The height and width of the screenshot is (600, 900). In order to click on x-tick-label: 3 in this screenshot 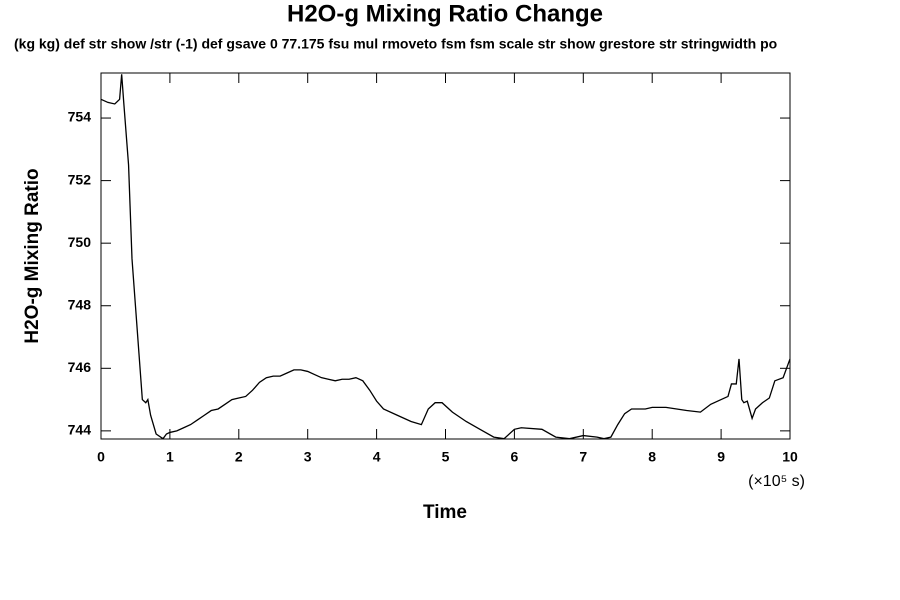, I will do `click(308, 457)`.